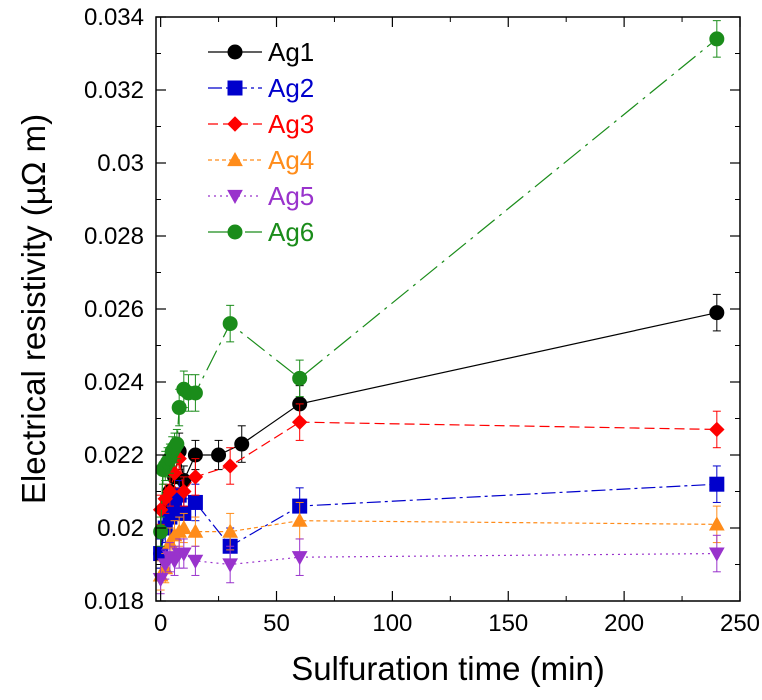 This screenshot has height=700, width=762. Describe the element at coordinates (261, 52) in the screenshot. I see `legend-item-Ag1: Ag1` at that location.